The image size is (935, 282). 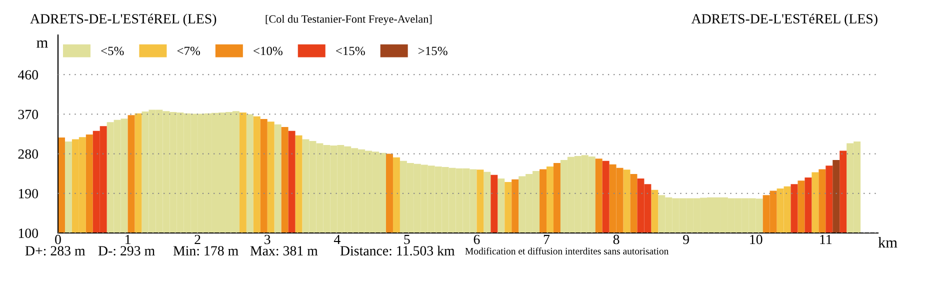 I want to click on x-tick-label: 4, so click(x=337, y=239).